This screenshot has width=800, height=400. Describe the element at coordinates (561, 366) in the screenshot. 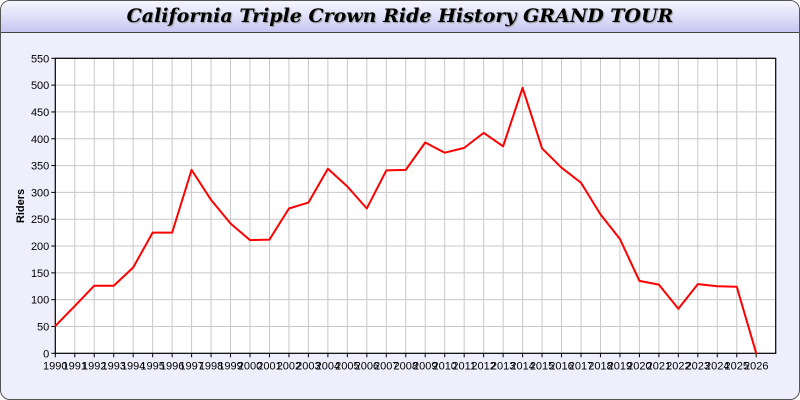

I see `x-tick-label: 2016` at that location.